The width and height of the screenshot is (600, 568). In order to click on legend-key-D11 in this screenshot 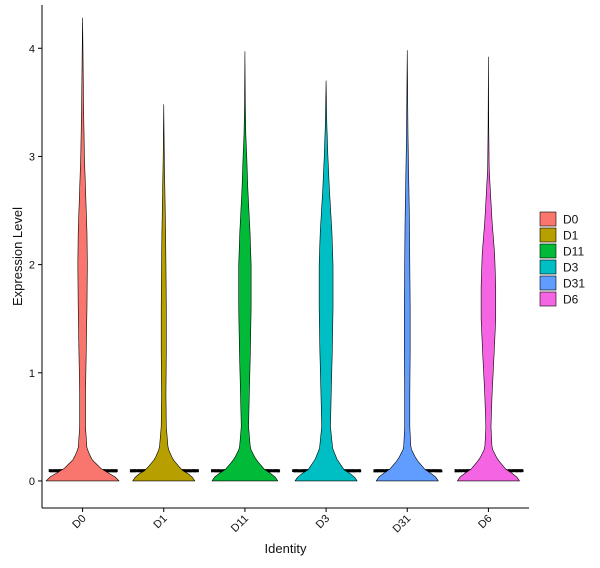, I will do `click(548, 251)`.